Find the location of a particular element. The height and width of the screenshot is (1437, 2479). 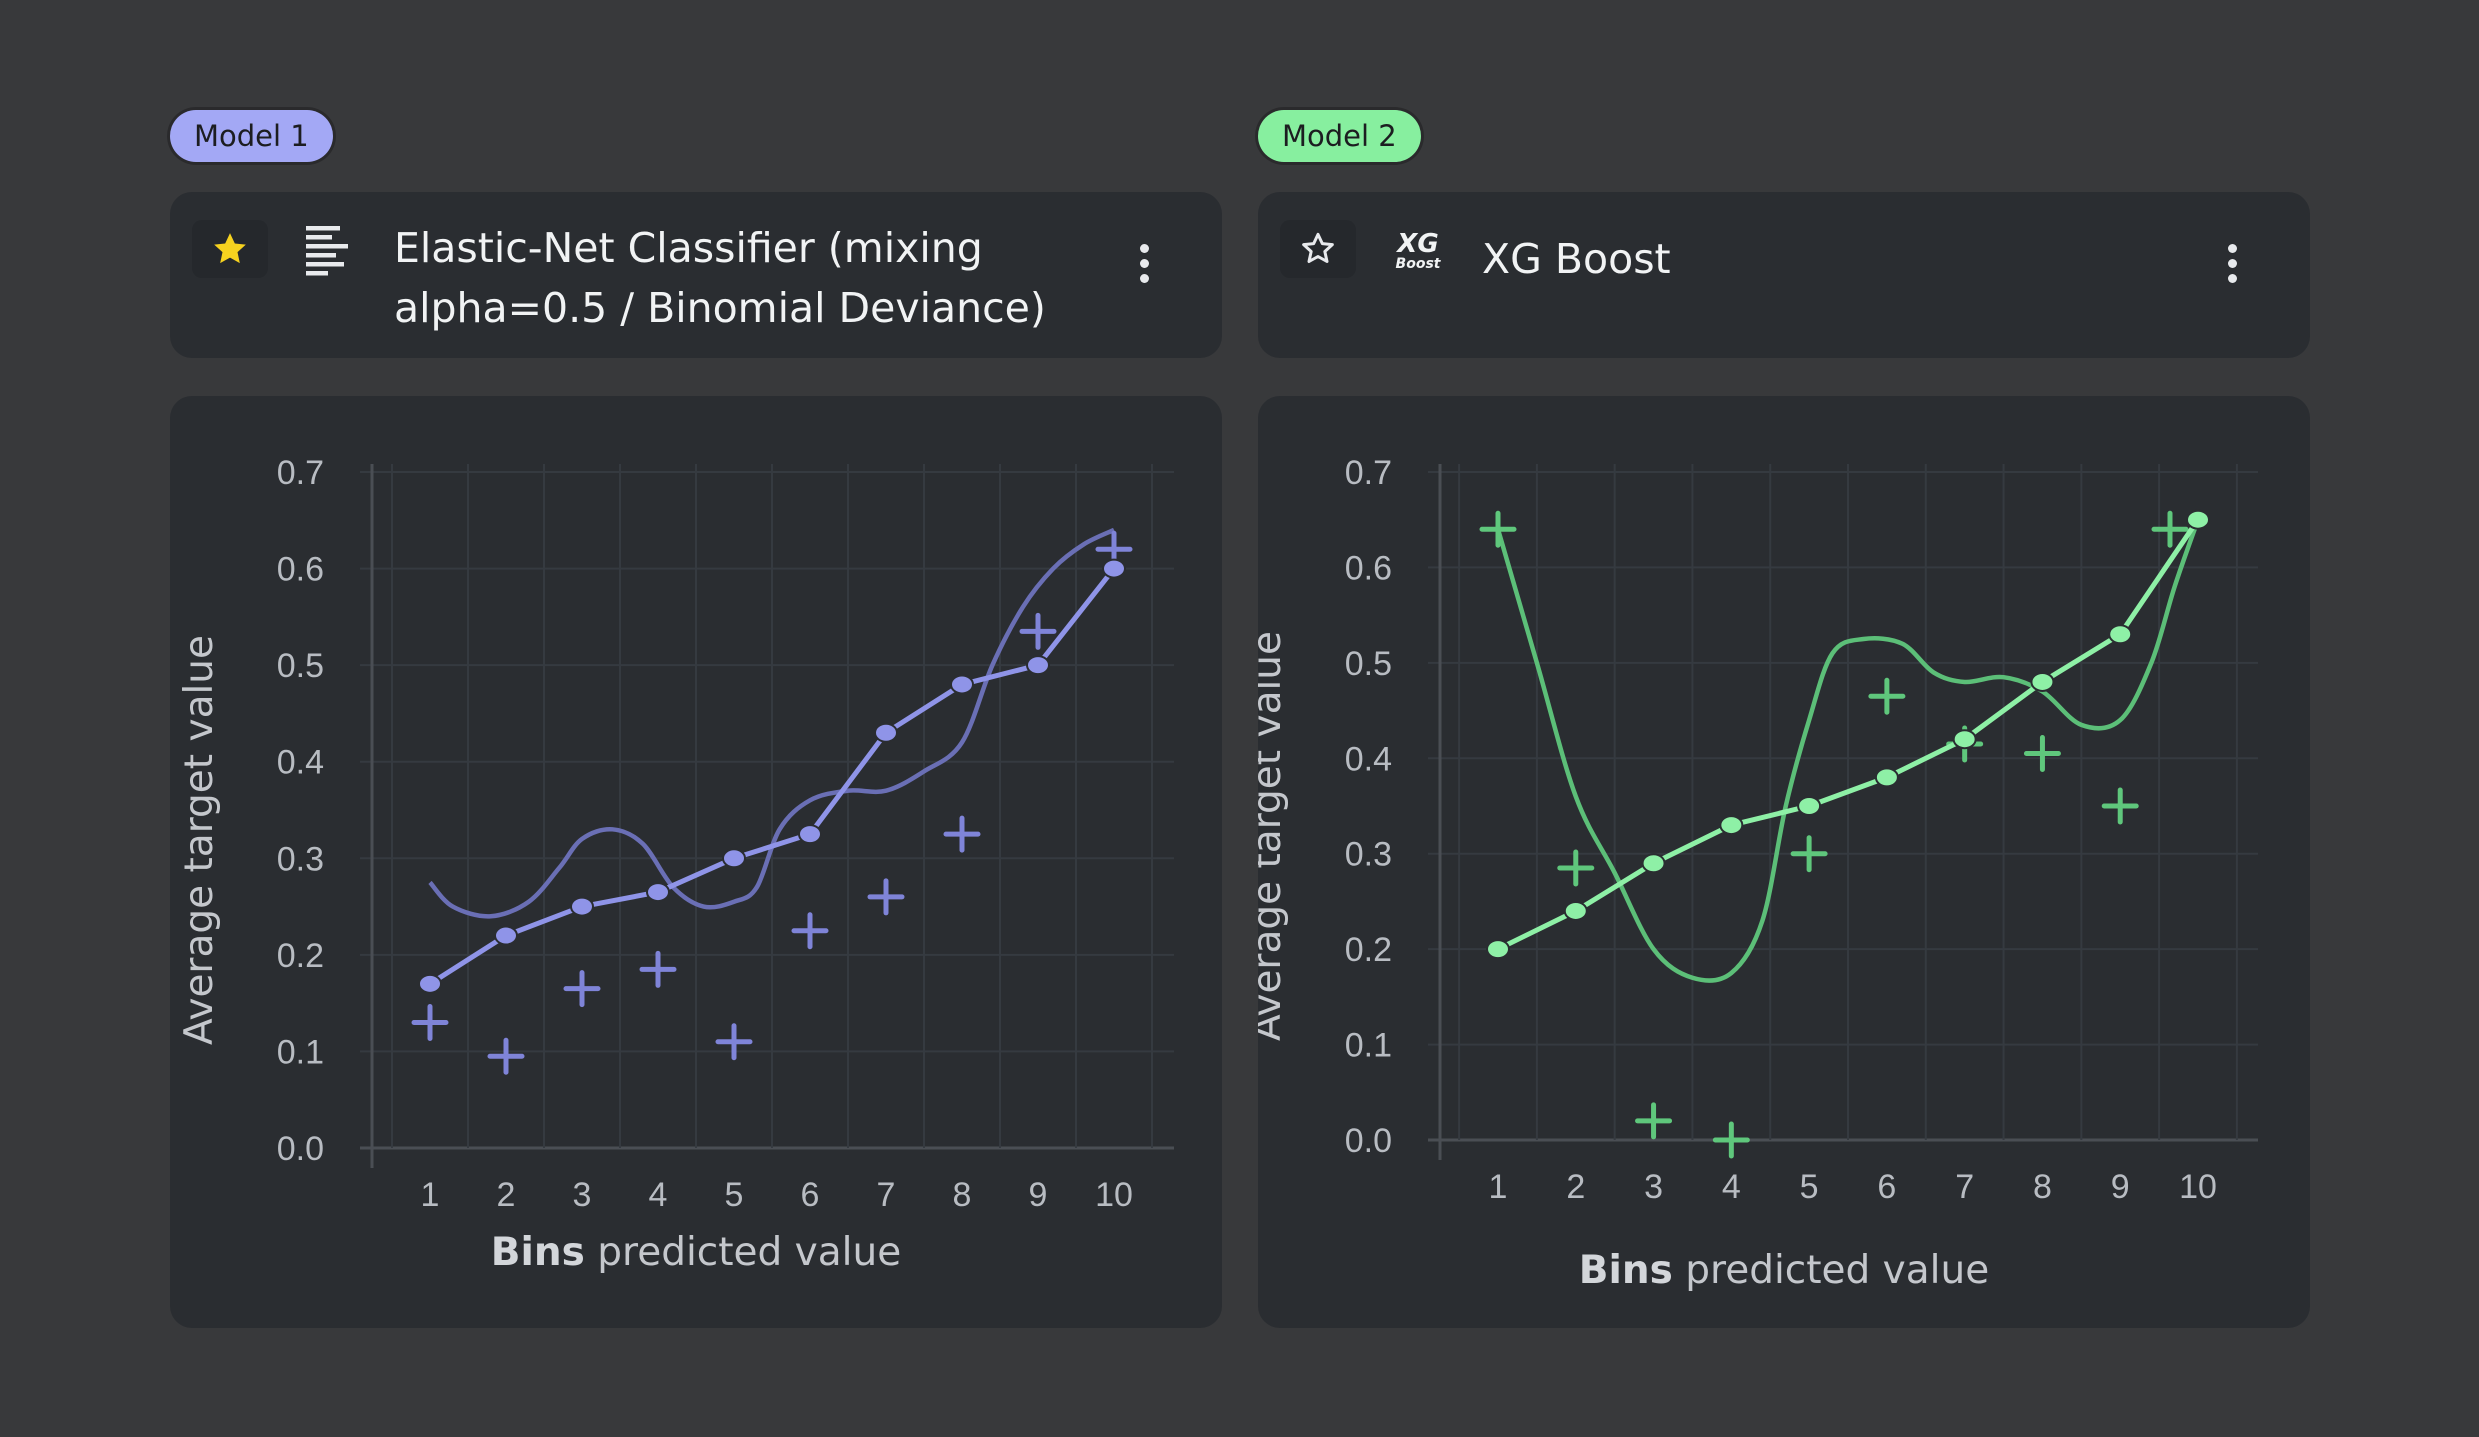

model-2-header: XG Boost XG Boost is located at coordinates (1784, 275).